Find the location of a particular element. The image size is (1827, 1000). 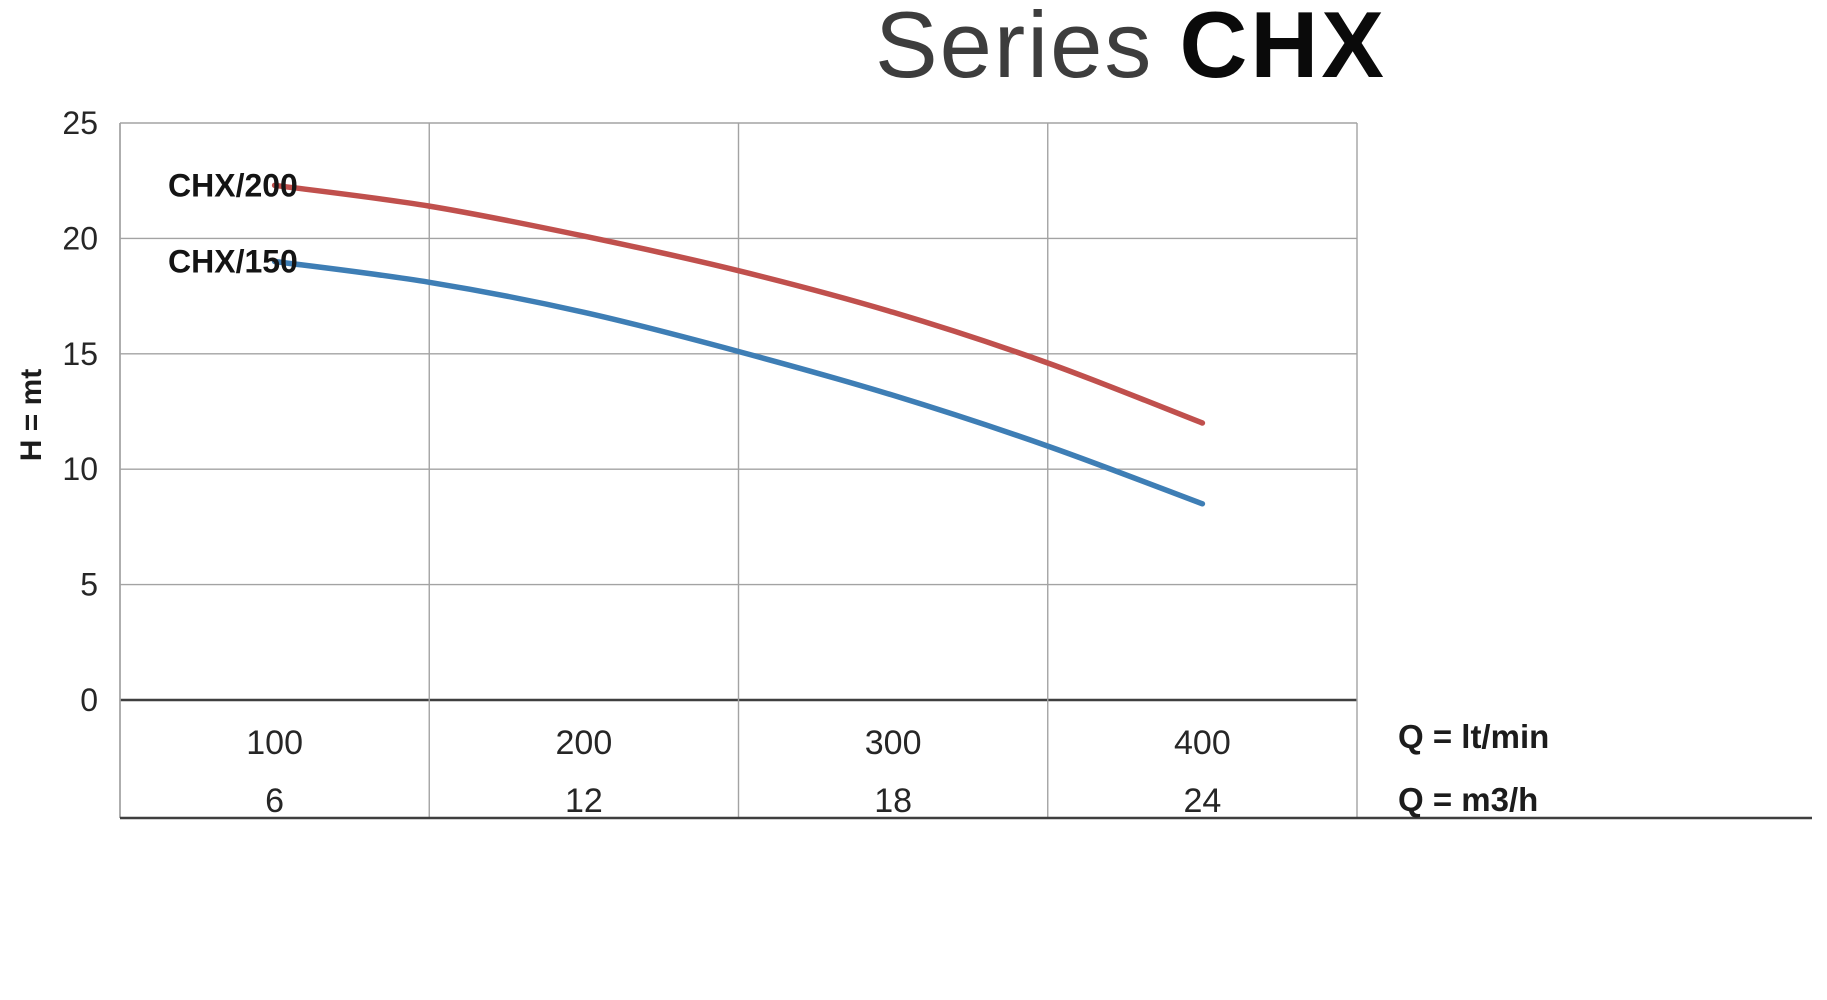

title-series-text: Series is located at coordinates (1014, 48).